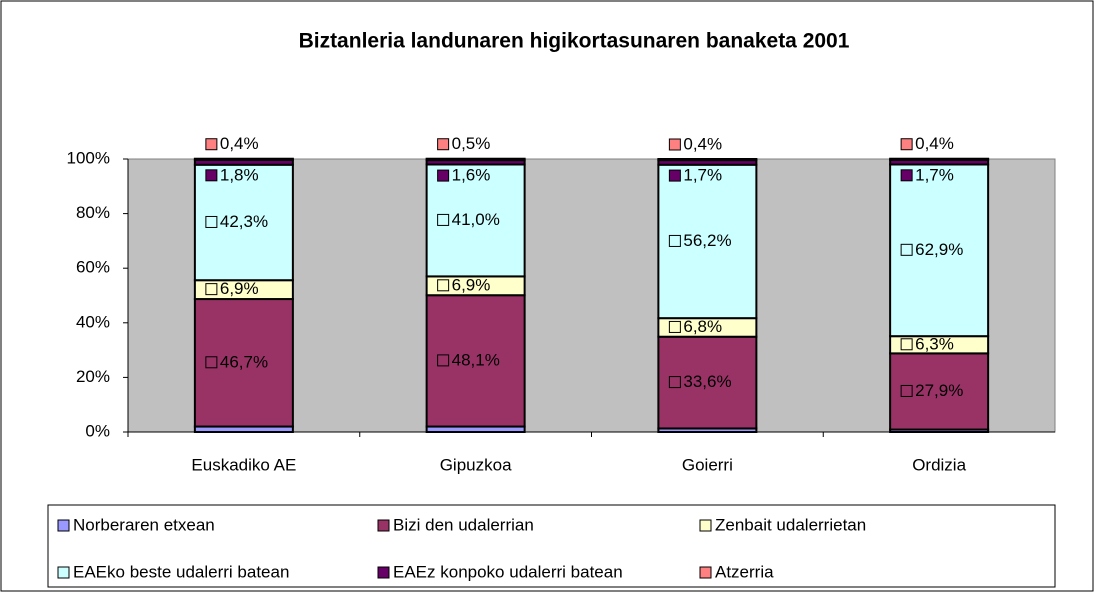 The image size is (1094, 592). I want to click on data-label: 41,0%, so click(476, 219).